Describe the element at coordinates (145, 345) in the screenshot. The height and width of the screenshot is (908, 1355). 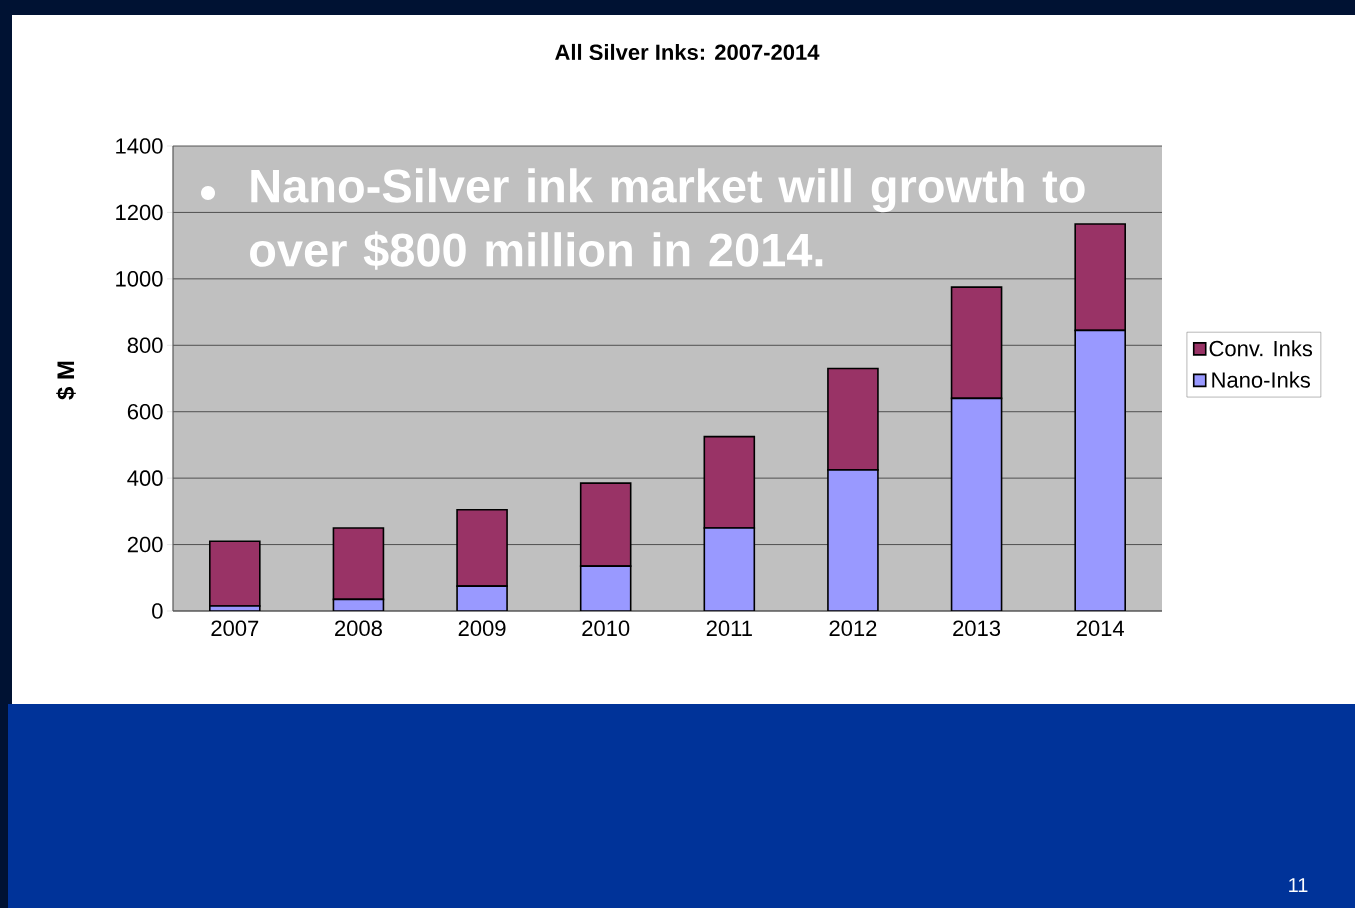
I see `y-tick-label: 800` at that location.